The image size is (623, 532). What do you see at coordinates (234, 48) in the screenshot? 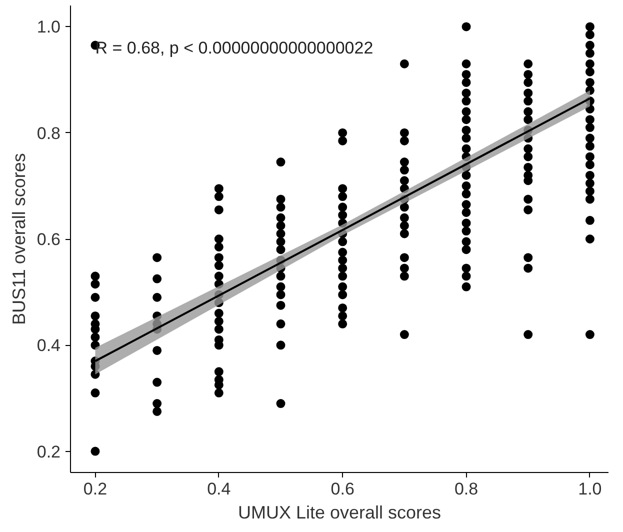
I see `annotation: R = 0.68, p < 0.00000000000000022` at bounding box center [234, 48].